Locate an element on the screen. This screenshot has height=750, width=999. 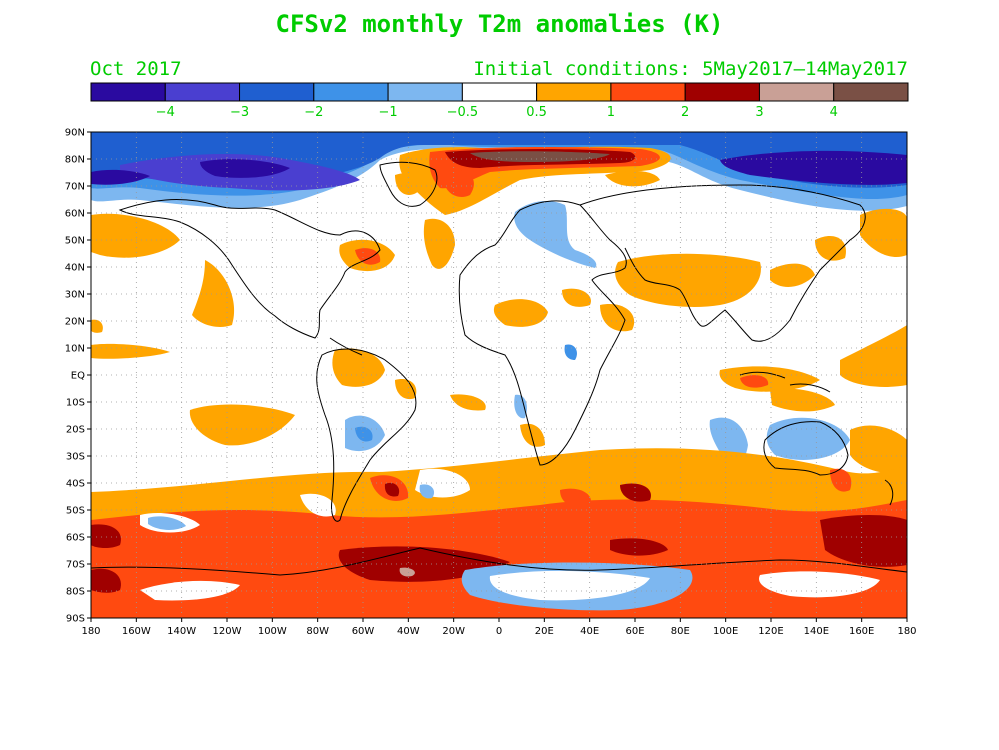
lon-tick-label: 40W is located at coordinates (408, 631).